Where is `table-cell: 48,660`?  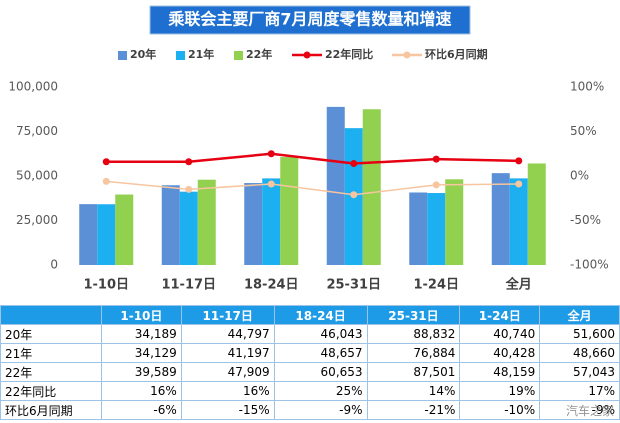
table-cell: 48,660 is located at coordinates (579, 353).